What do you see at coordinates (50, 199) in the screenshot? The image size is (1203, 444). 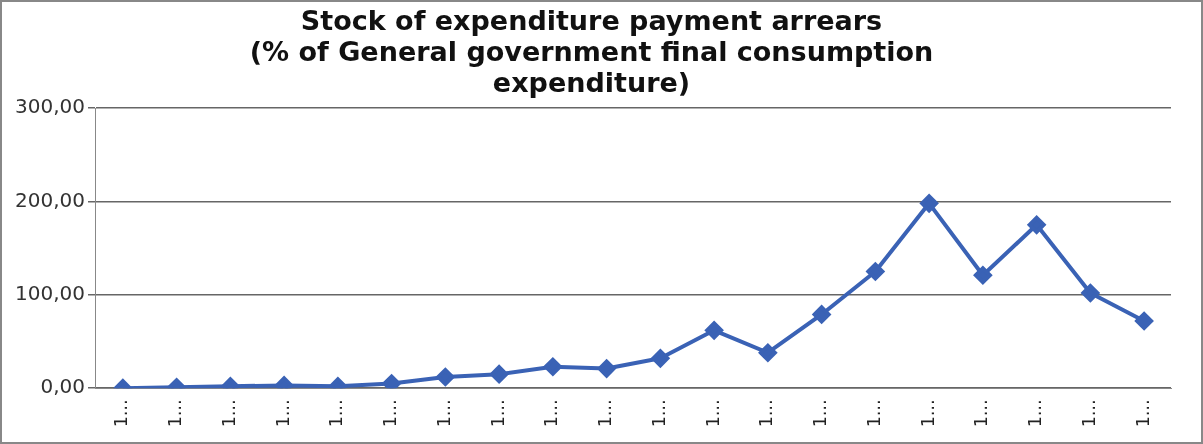 I see `y-tick-label: 200,00` at bounding box center [50, 199].